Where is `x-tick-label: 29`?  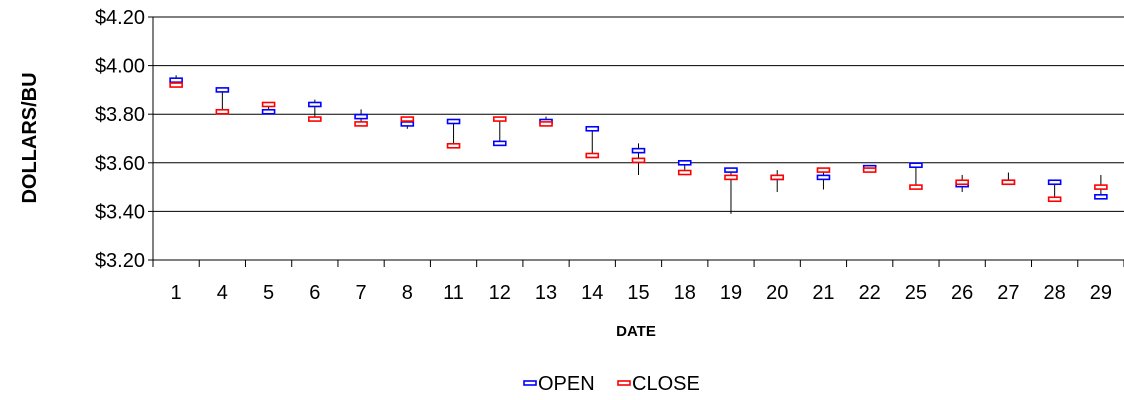 x-tick-label: 29 is located at coordinates (1101, 293).